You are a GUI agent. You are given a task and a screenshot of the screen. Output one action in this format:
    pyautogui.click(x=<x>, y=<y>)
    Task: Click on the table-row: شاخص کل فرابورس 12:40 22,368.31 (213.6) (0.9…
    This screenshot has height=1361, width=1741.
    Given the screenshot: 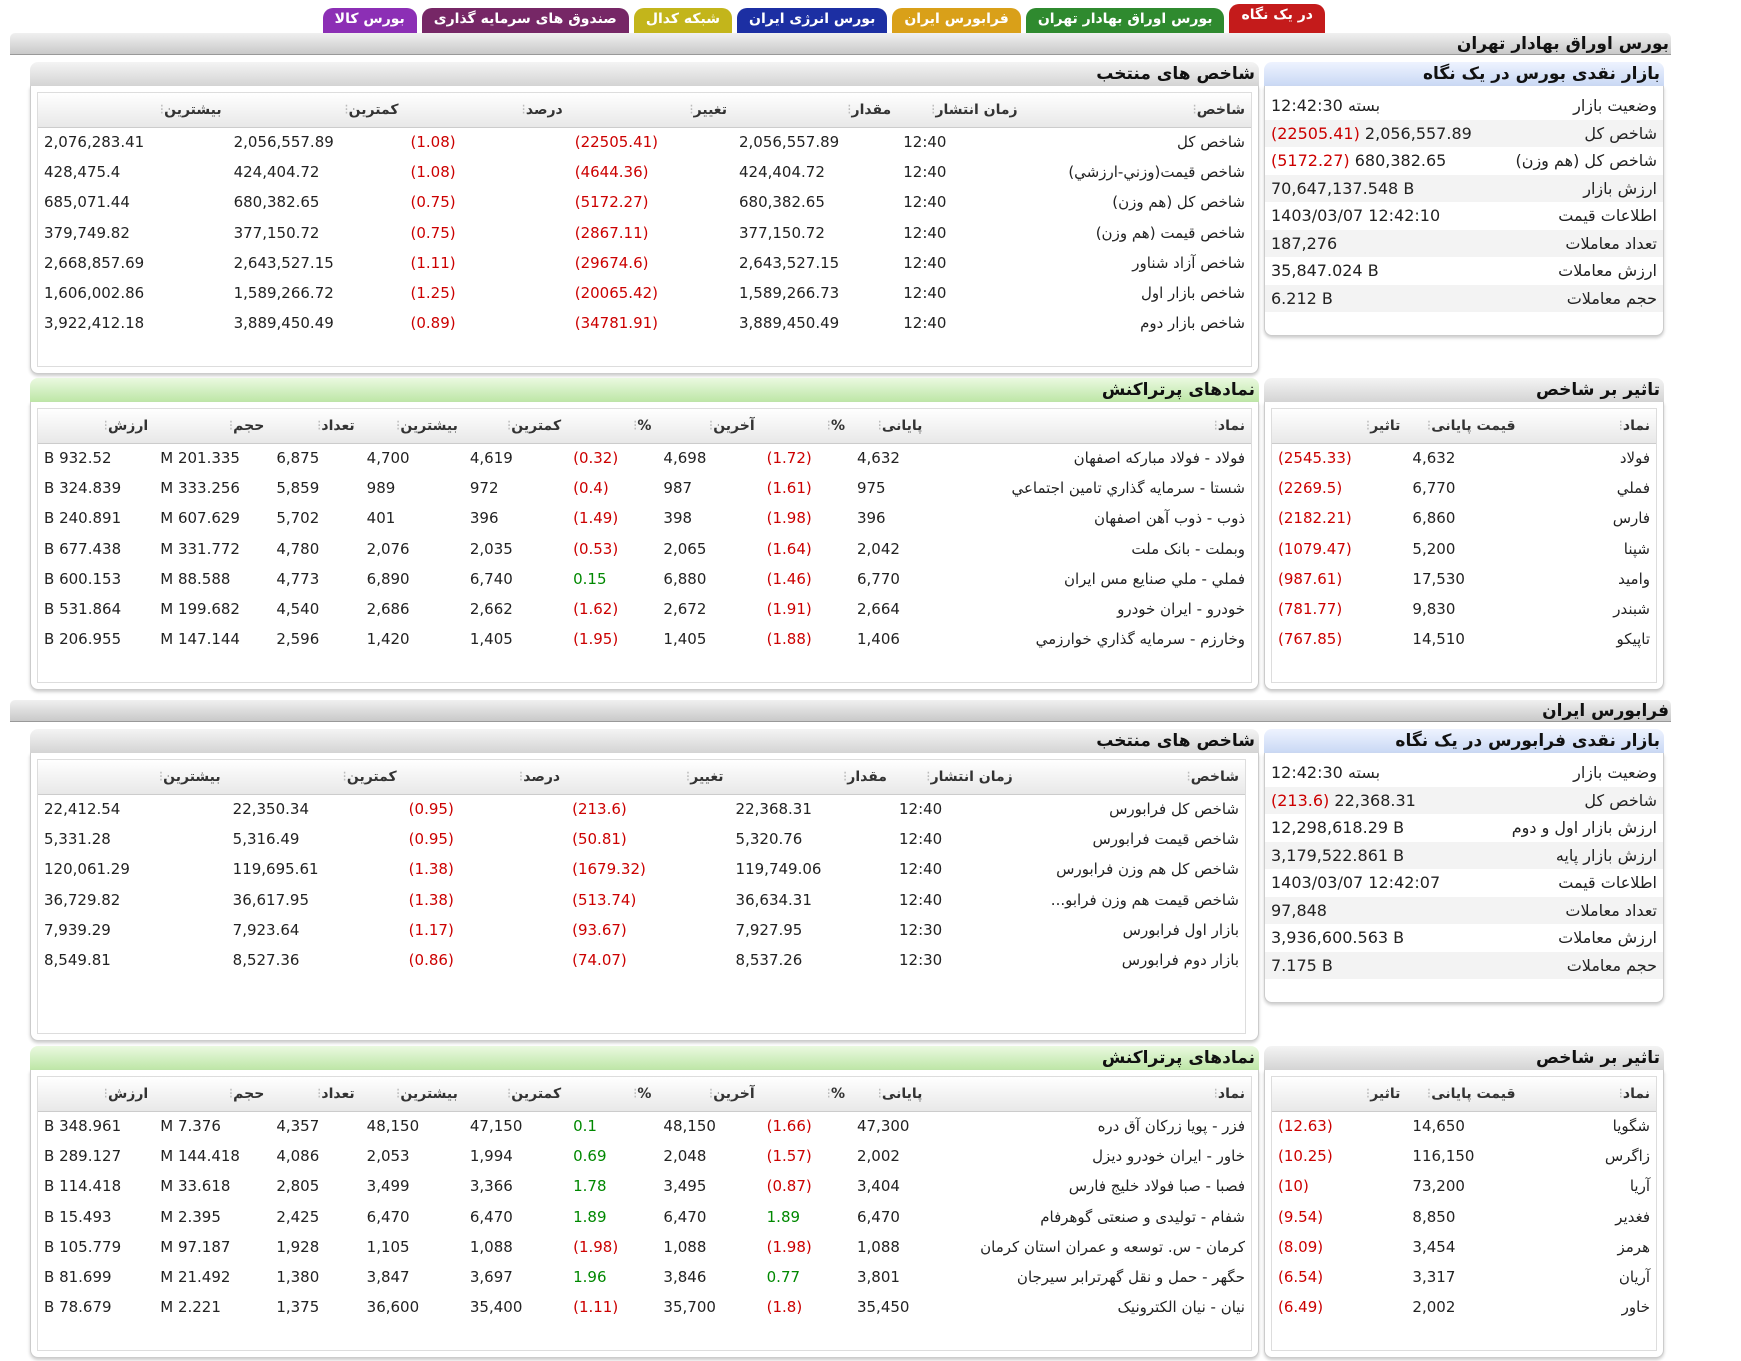 What is the action you would take?
    pyautogui.click(x=641, y=809)
    